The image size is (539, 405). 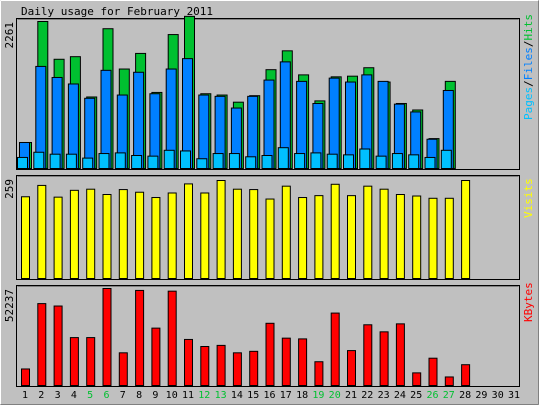 What do you see at coordinates (25, 395) in the screenshot?
I see `x-tick-label: 1` at bounding box center [25, 395].